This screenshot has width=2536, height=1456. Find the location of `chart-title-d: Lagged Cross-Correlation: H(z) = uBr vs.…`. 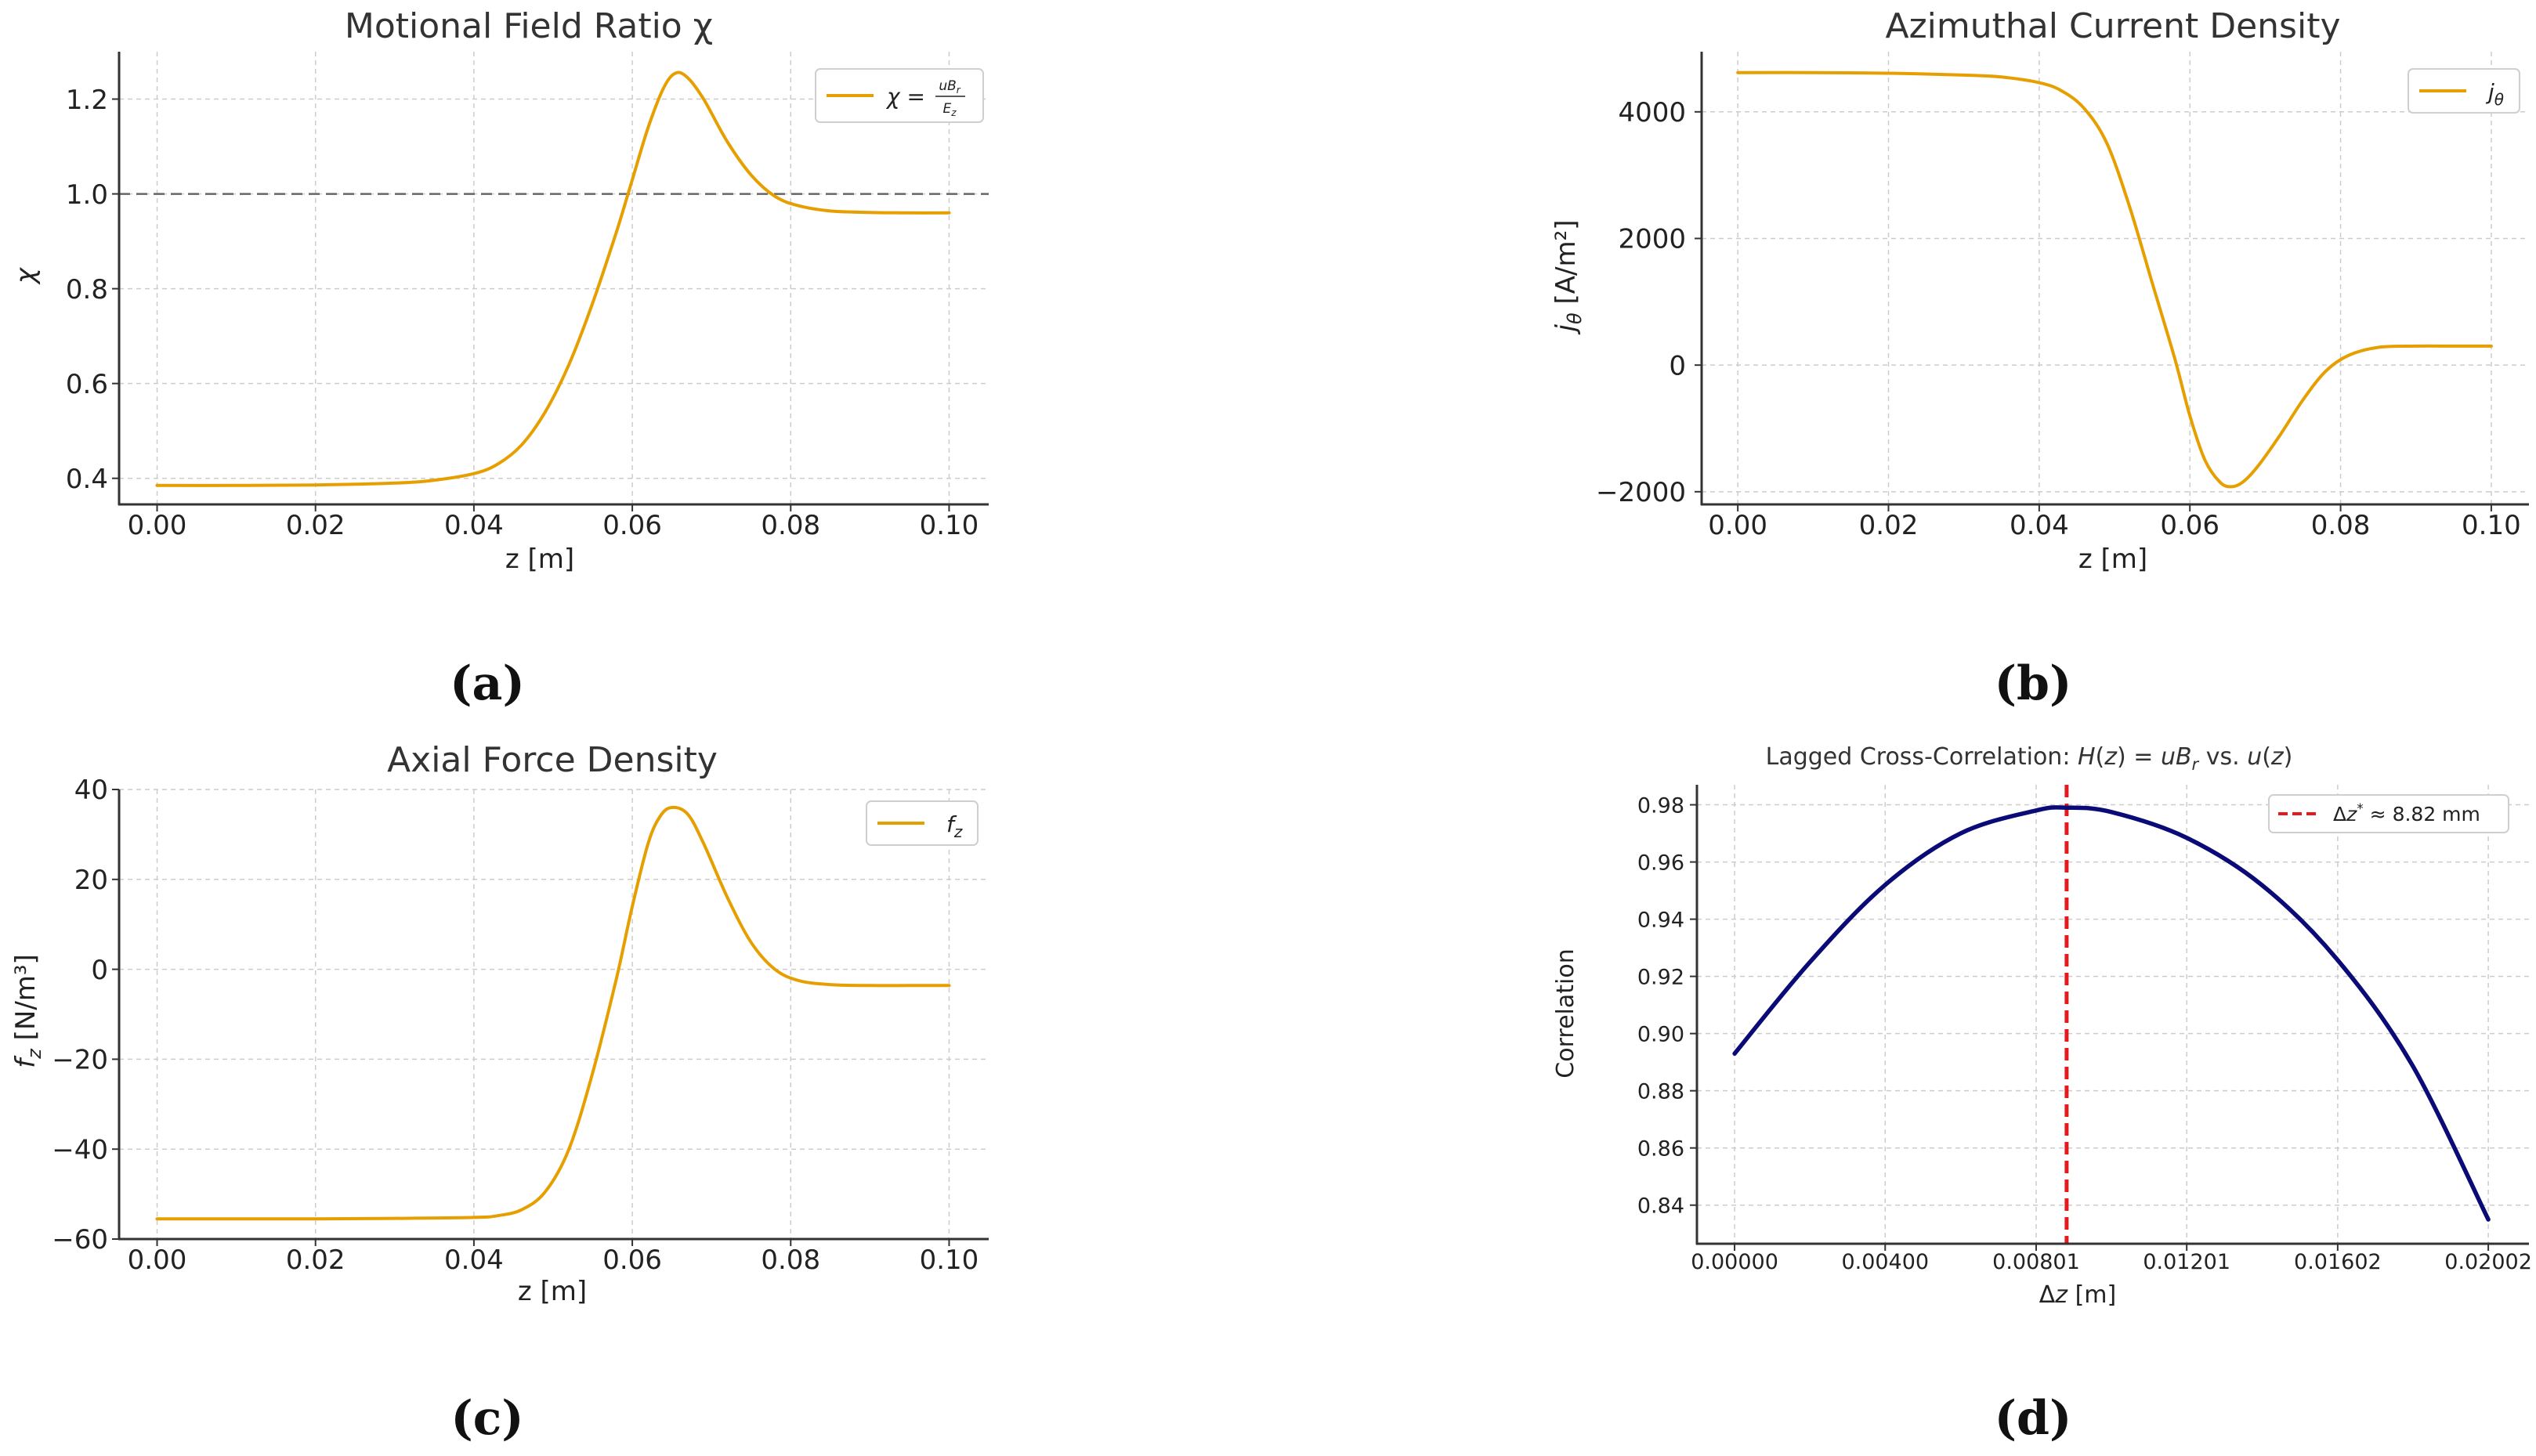

chart-title-d: Lagged Cross-Correlation: H(z) = uBr vs.… is located at coordinates (2029, 758).